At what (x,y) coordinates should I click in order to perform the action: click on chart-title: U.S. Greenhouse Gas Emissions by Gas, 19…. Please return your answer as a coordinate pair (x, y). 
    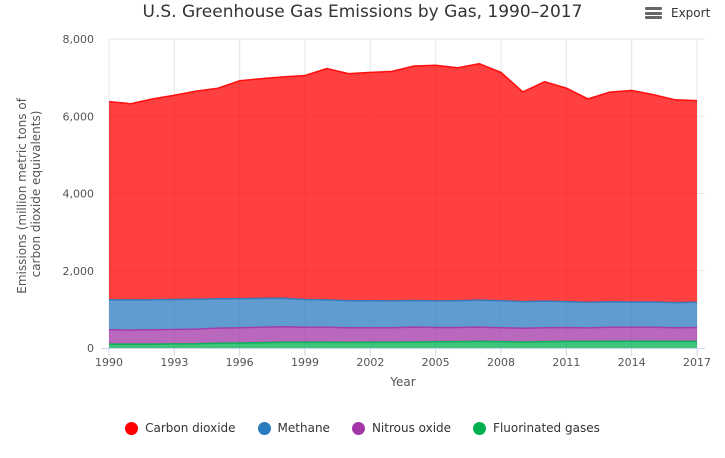
    Looking at the image, I should click on (362, 12).